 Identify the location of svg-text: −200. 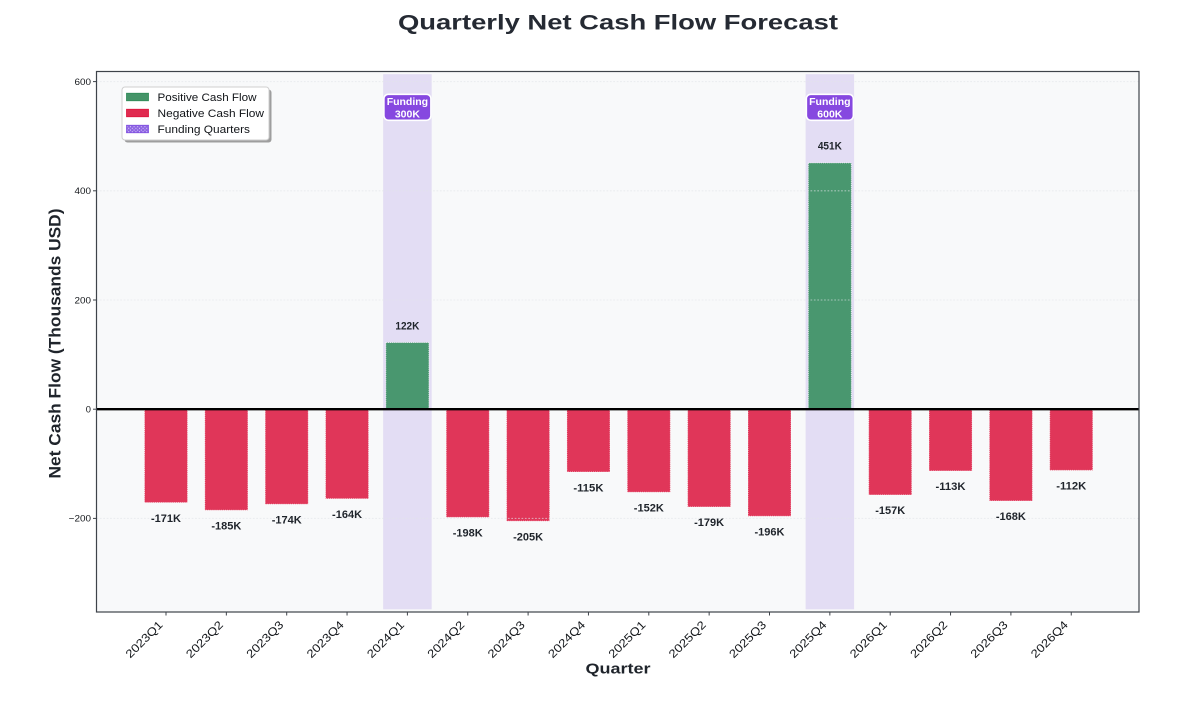
(80, 519).